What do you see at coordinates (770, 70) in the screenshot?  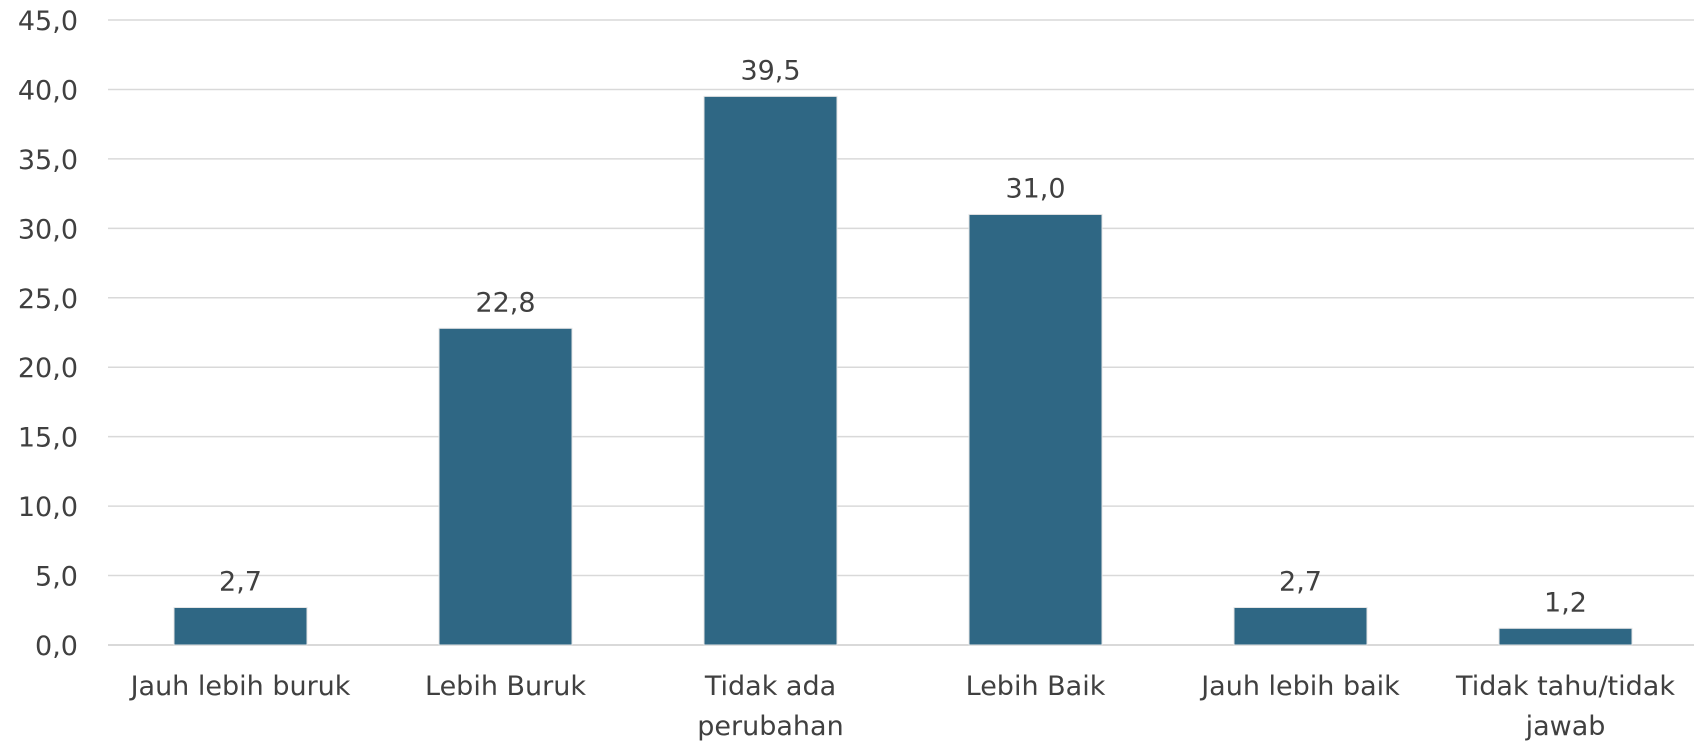 I see `data-label: 39,5` at bounding box center [770, 70].